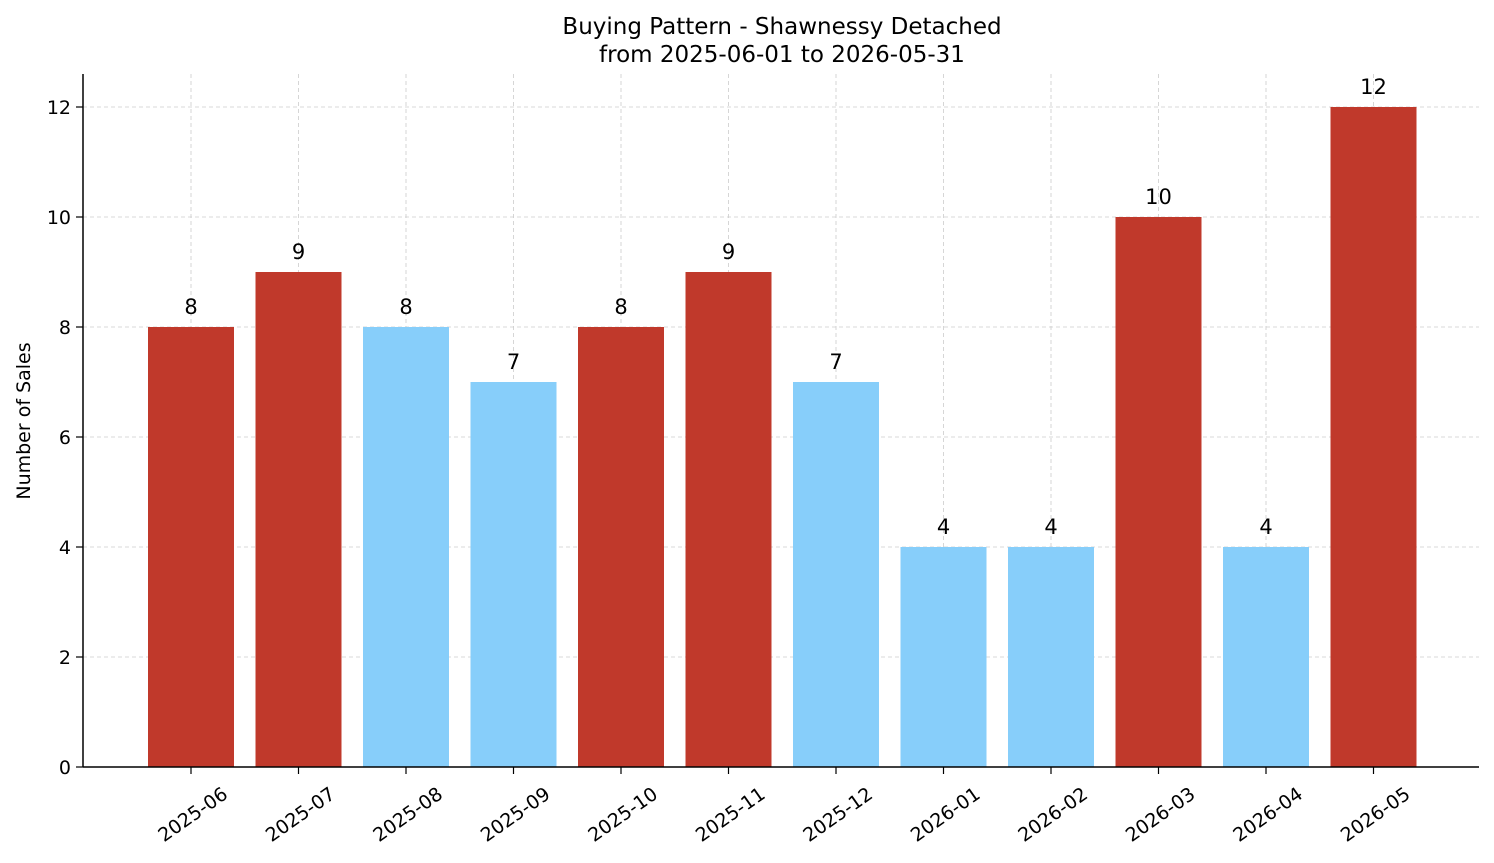 The image size is (1494, 863). Describe the element at coordinates (1268, 815) in the screenshot. I see `x-tick-label: 2026-04` at that location.